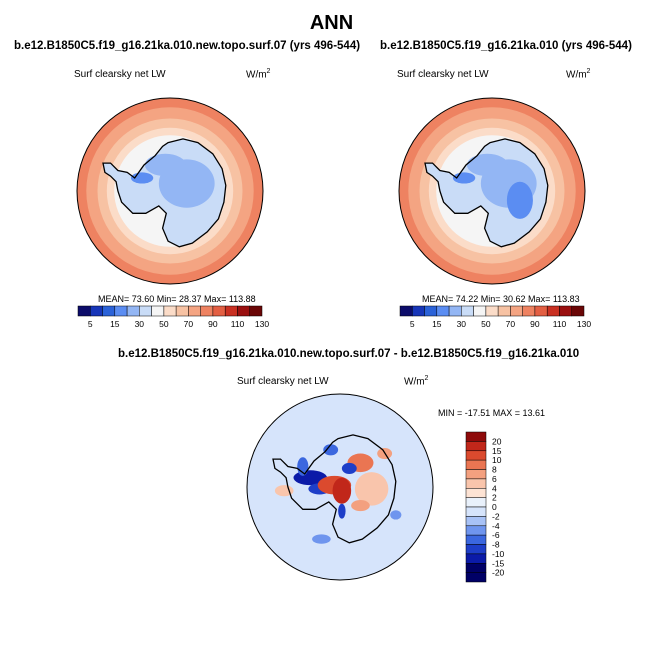 Image resolution: width=663 pixels, height=664 pixels. Describe the element at coordinates (443, 74) in the screenshot. I see `panel-2-variable-label: Surf clearsky net LW` at that location.